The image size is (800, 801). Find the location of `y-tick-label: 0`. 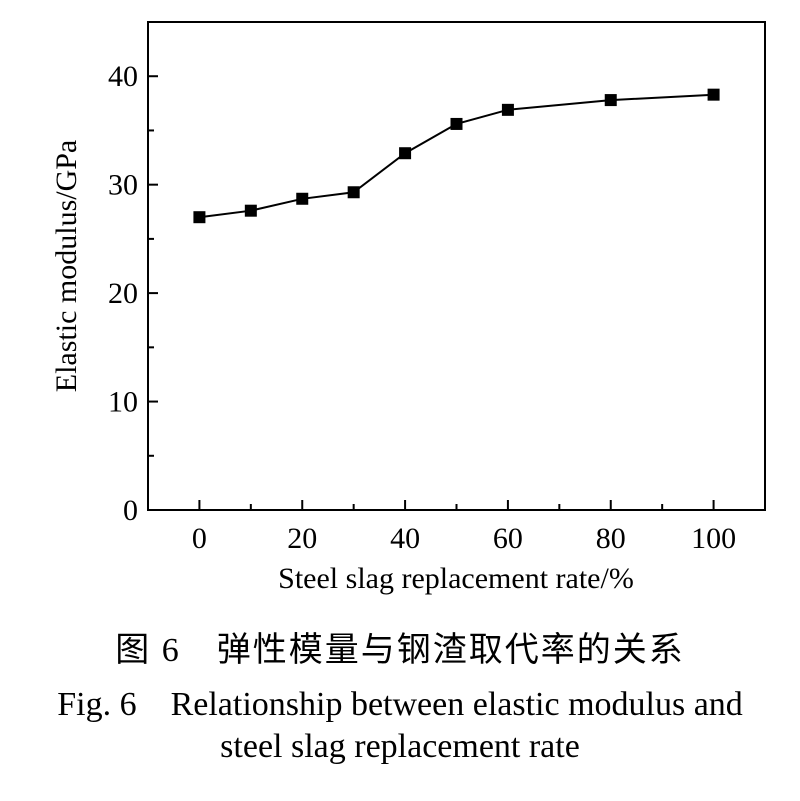

y-tick-label: 0 is located at coordinates (130, 510).